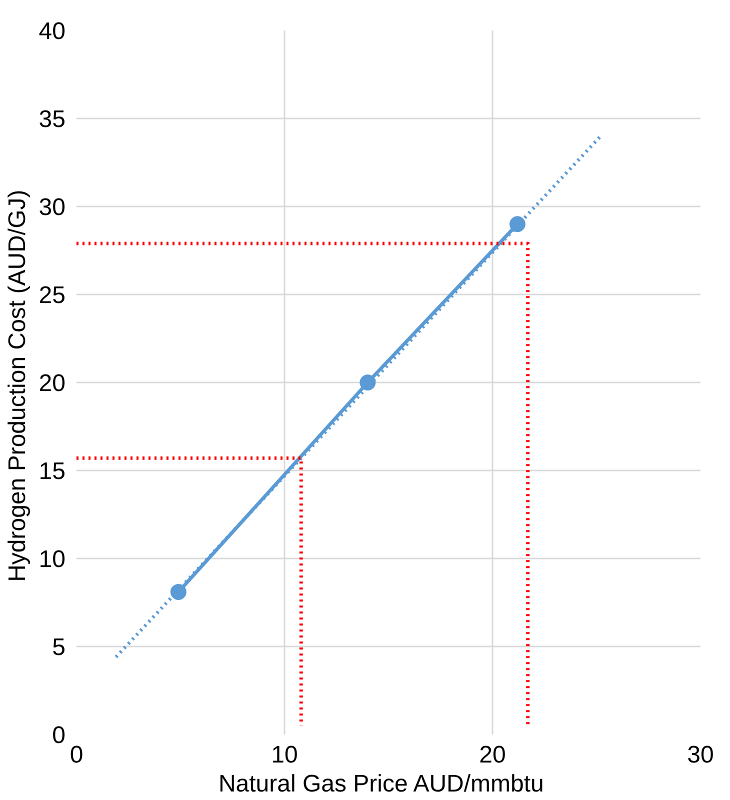 This screenshot has height=800, width=730. What do you see at coordinates (52, 471) in the screenshot?
I see `y-tick-label: 15` at bounding box center [52, 471].